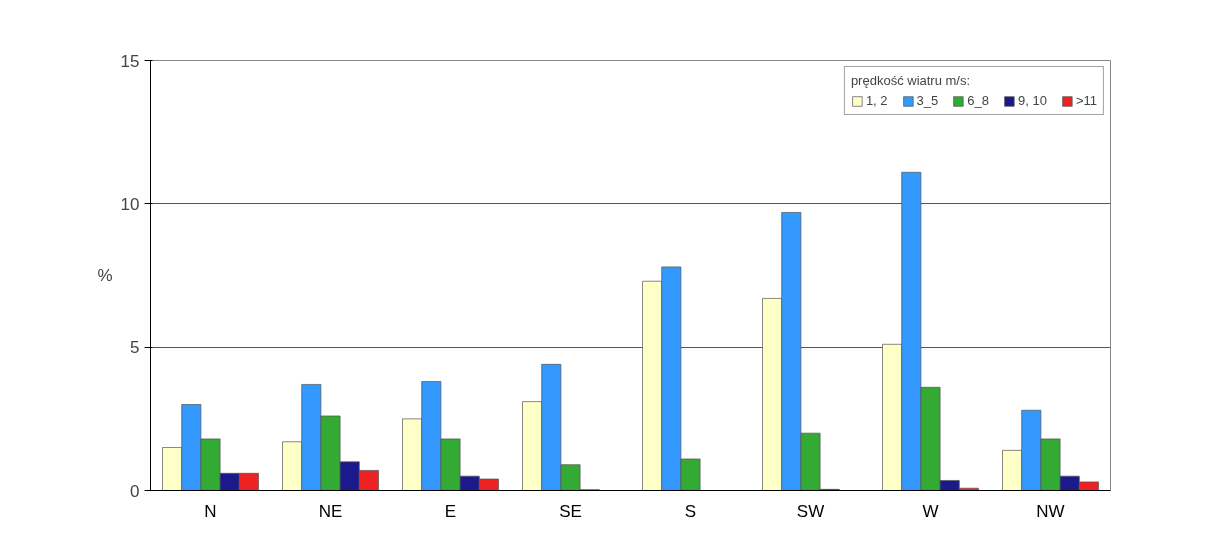  Describe the element at coordinates (978, 100) in the screenshot. I see `legend-label: 6_8` at that location.